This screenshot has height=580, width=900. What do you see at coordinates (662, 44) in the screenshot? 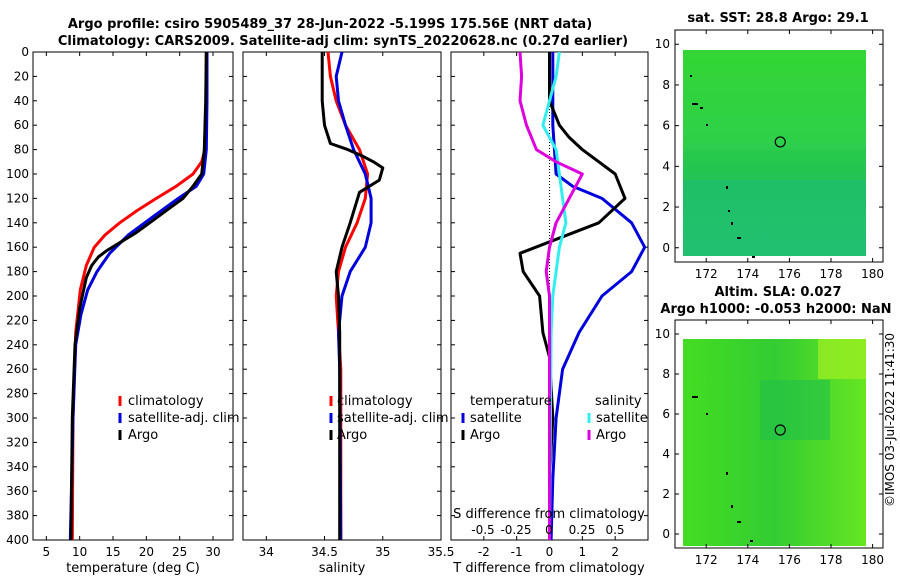
I see `map-lat-label: 10` at bounding box center [662, 44].